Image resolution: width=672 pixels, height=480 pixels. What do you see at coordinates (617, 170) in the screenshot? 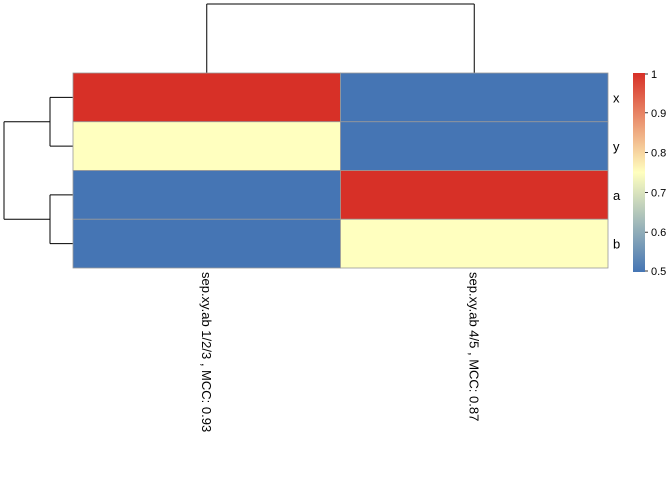
I see `row-labels: x y a b` at bounding box center [617, 170].